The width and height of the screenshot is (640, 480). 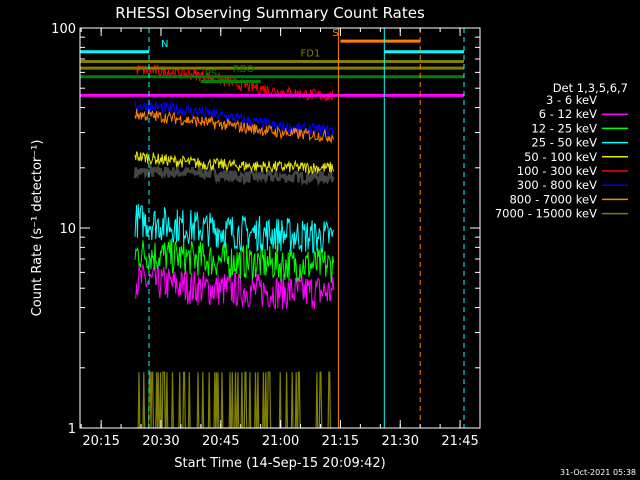 I want to click on flag-label-n: N, so click(x=164, y=44).